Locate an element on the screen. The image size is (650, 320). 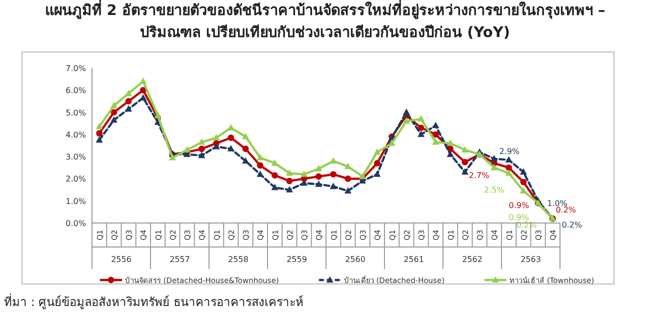
text: 2563 is located at coordinates (530, 259).